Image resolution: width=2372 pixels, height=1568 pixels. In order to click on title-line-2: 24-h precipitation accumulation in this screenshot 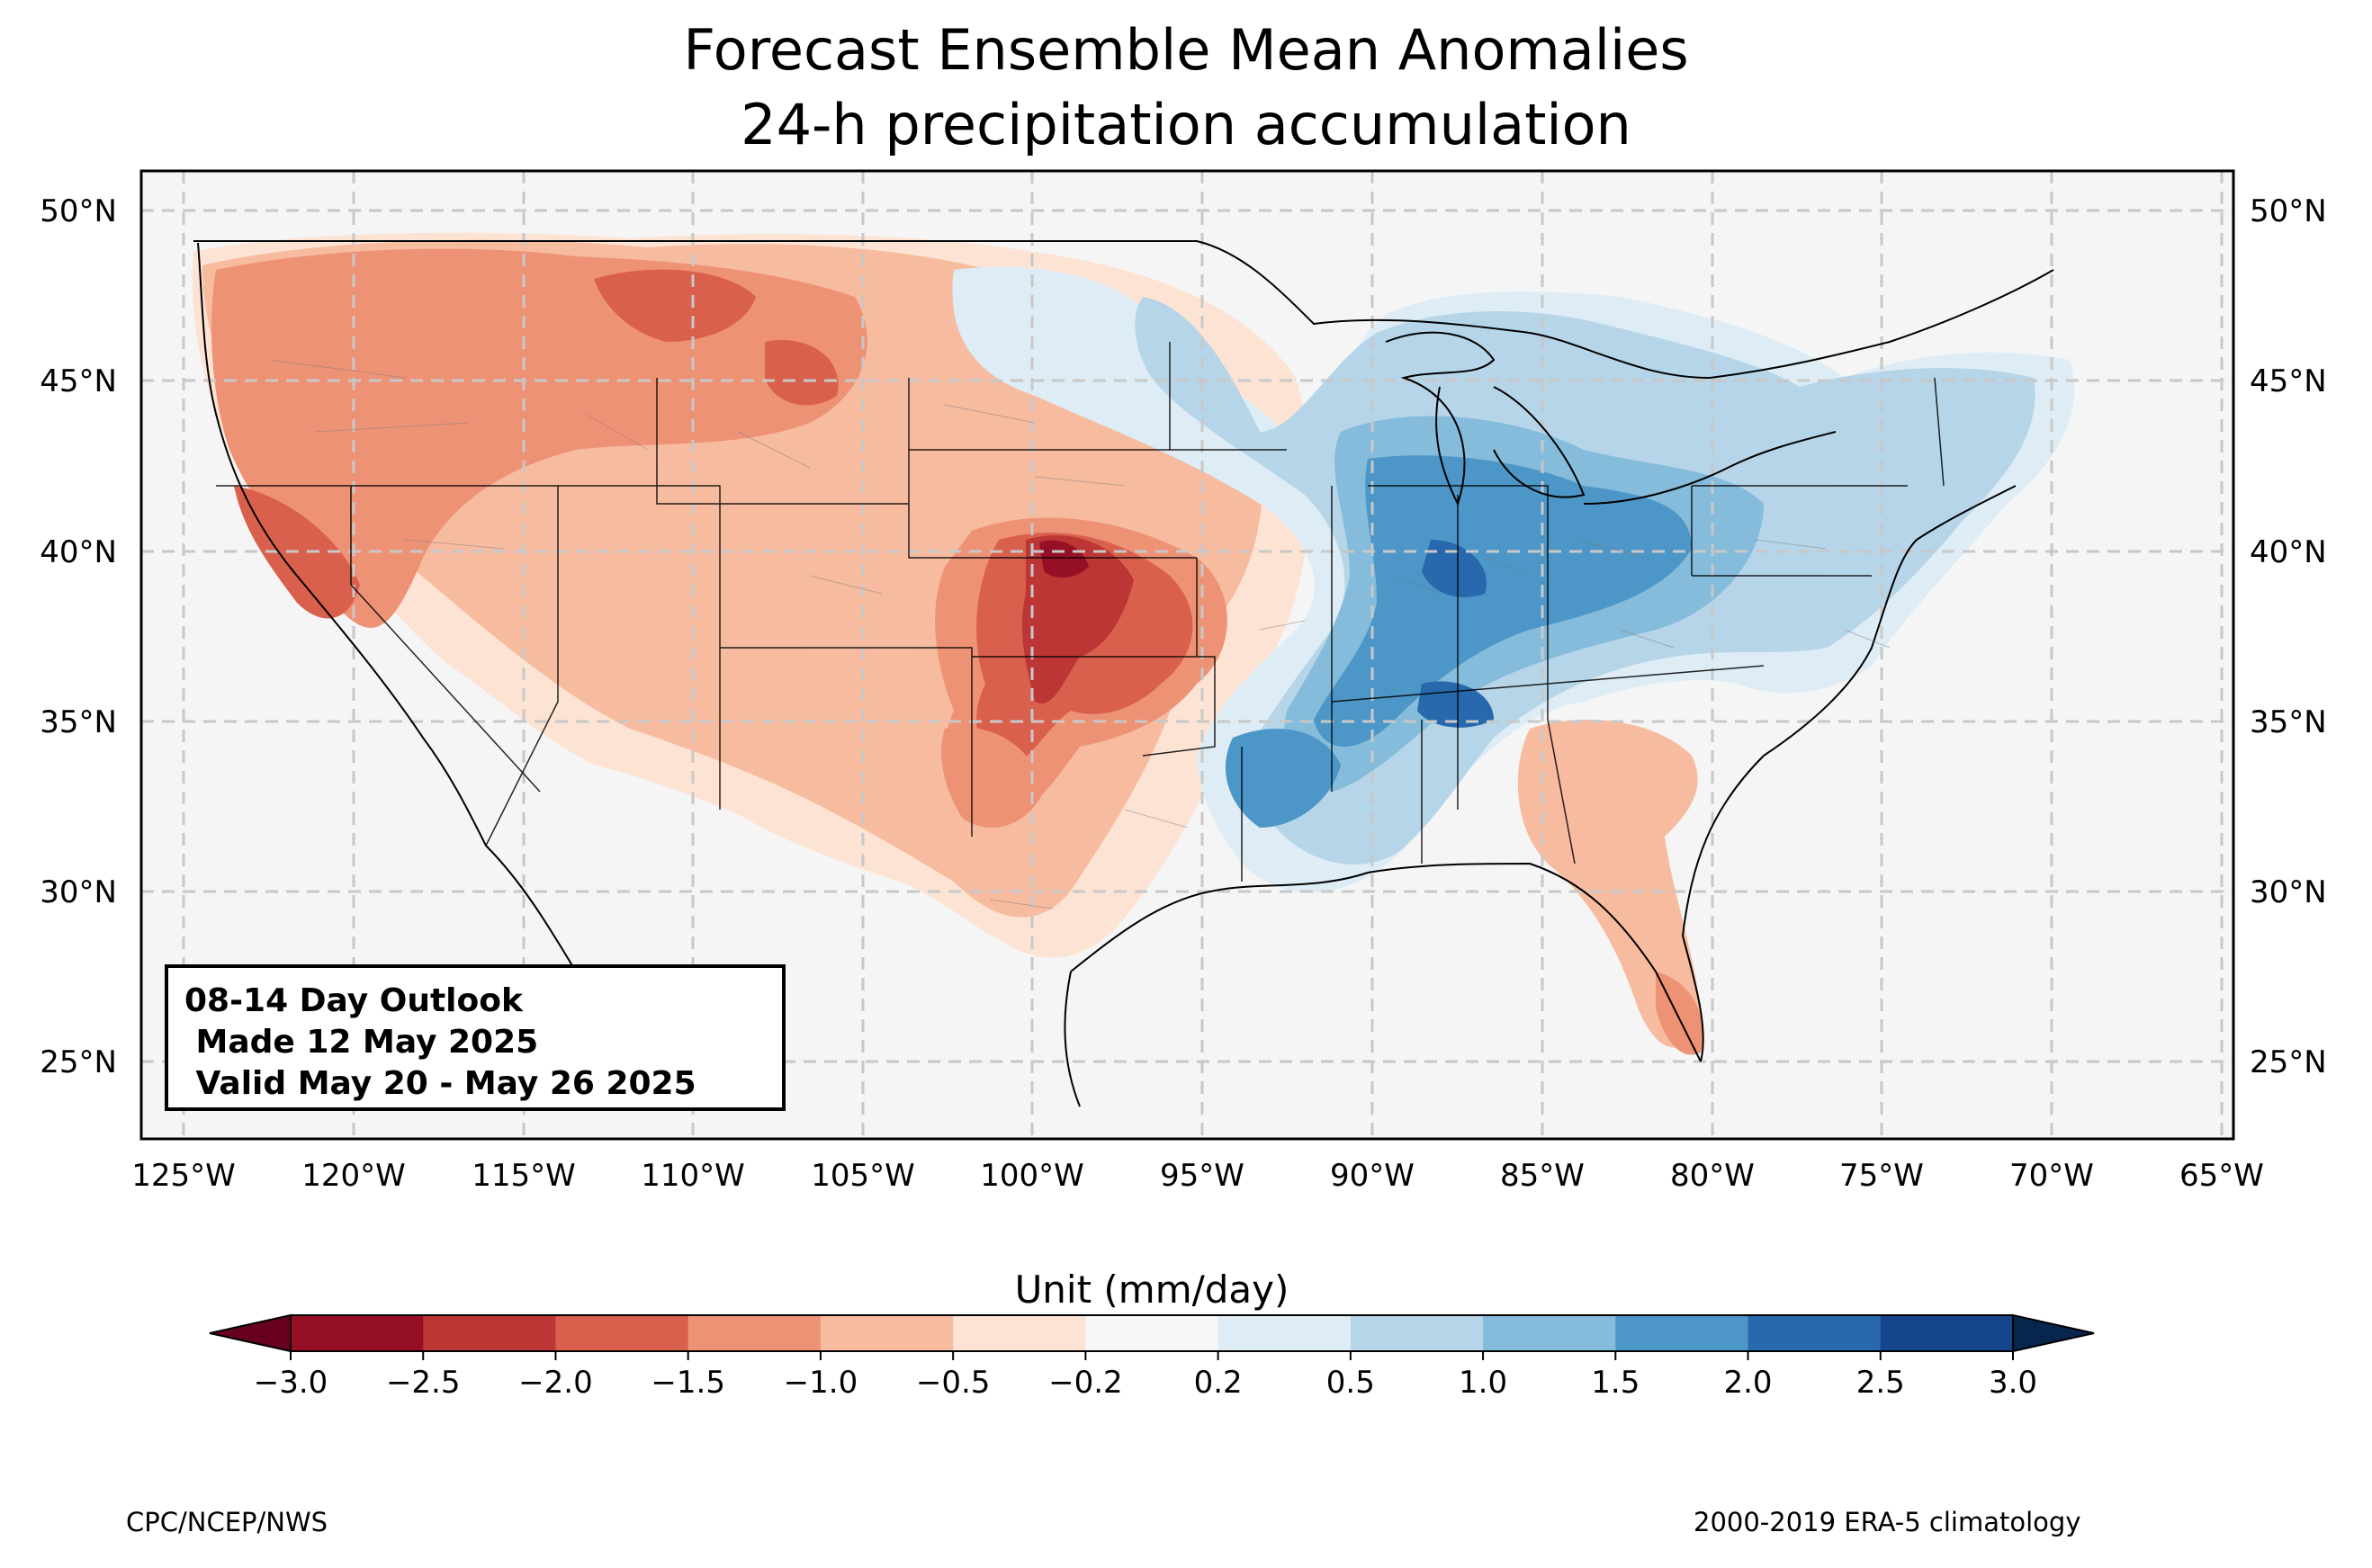, I will do `click(1186, 124)`.